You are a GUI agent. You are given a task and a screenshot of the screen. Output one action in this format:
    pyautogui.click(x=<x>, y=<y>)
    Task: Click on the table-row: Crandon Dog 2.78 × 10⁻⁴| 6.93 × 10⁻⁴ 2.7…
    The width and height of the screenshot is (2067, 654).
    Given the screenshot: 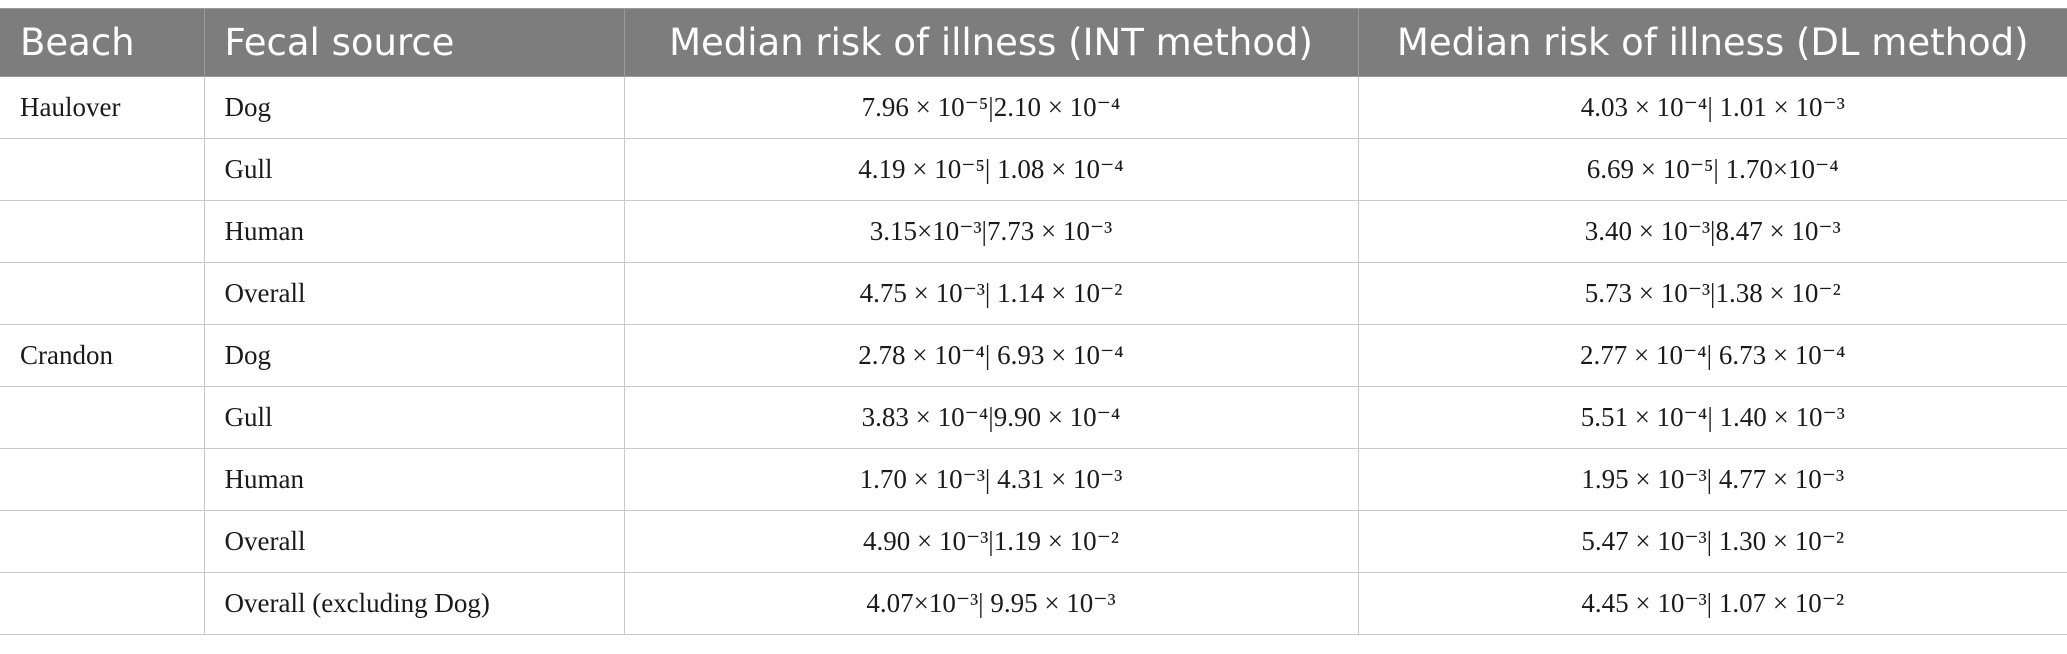 What is the action you would take?
    pyautogui.click(x=1033, y=355)
    